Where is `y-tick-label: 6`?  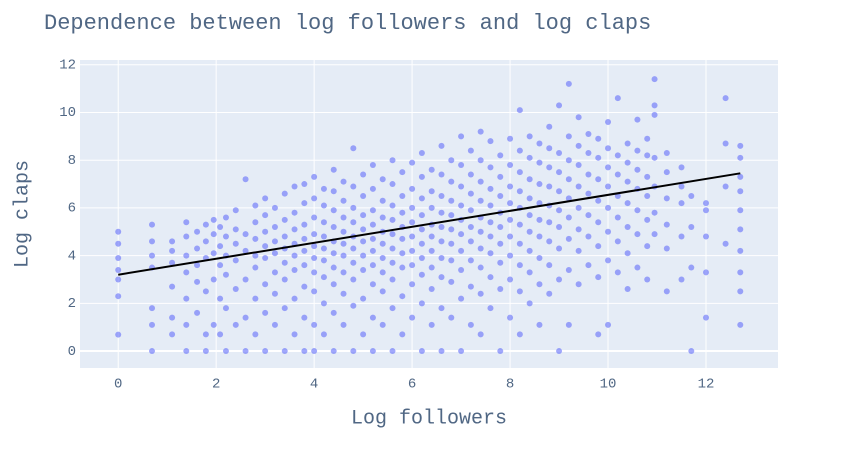 y-tick-label: 6 is located at coordinates (72, 209).